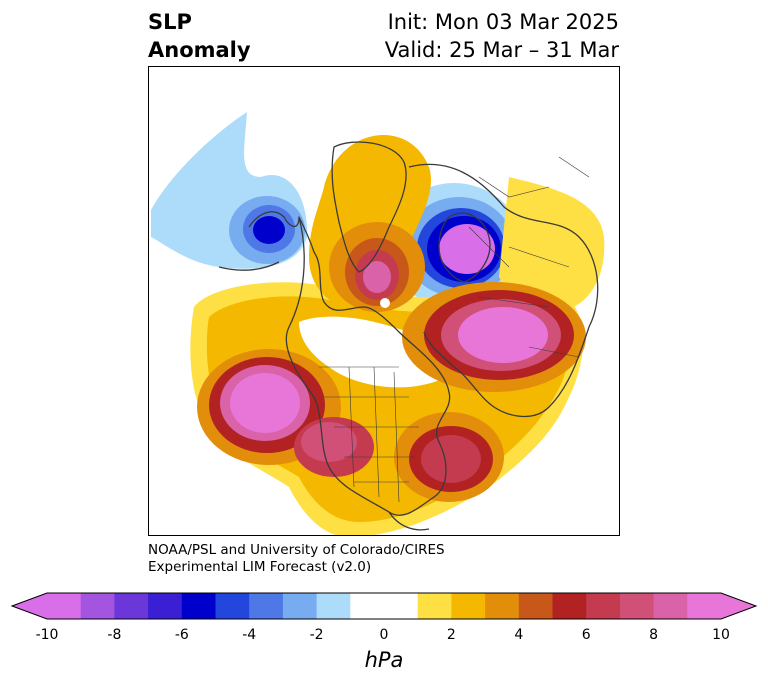 The height and width of the screenshot is (686, 768). I want to click on colorbar-tick-label: -10, so click(47, 635).